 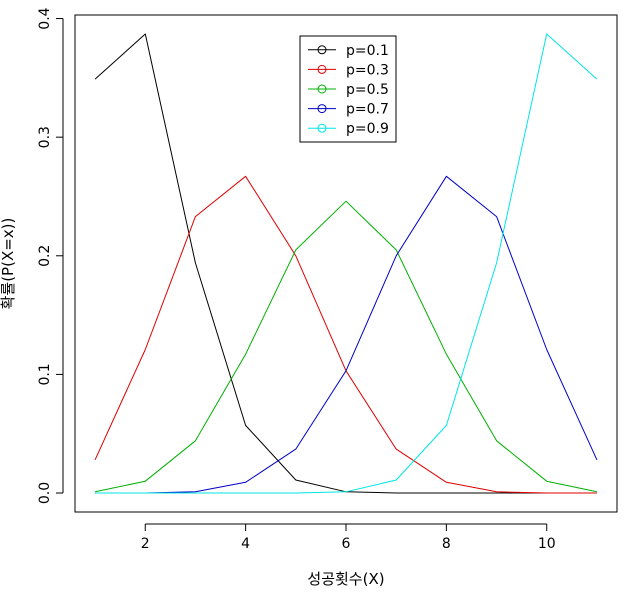 I want to click on x-tick-label: 6, so click(x=346, y=544).